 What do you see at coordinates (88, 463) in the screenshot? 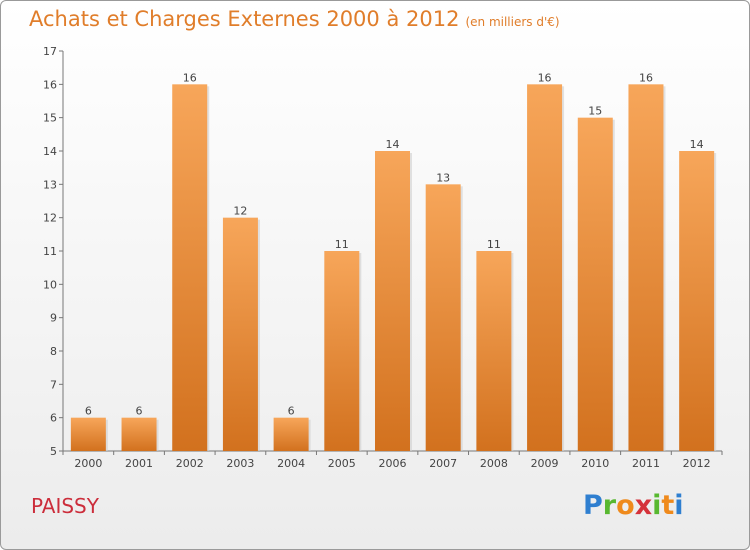
I see `x-tick-label: 2000` at bounding box center [88, 463].